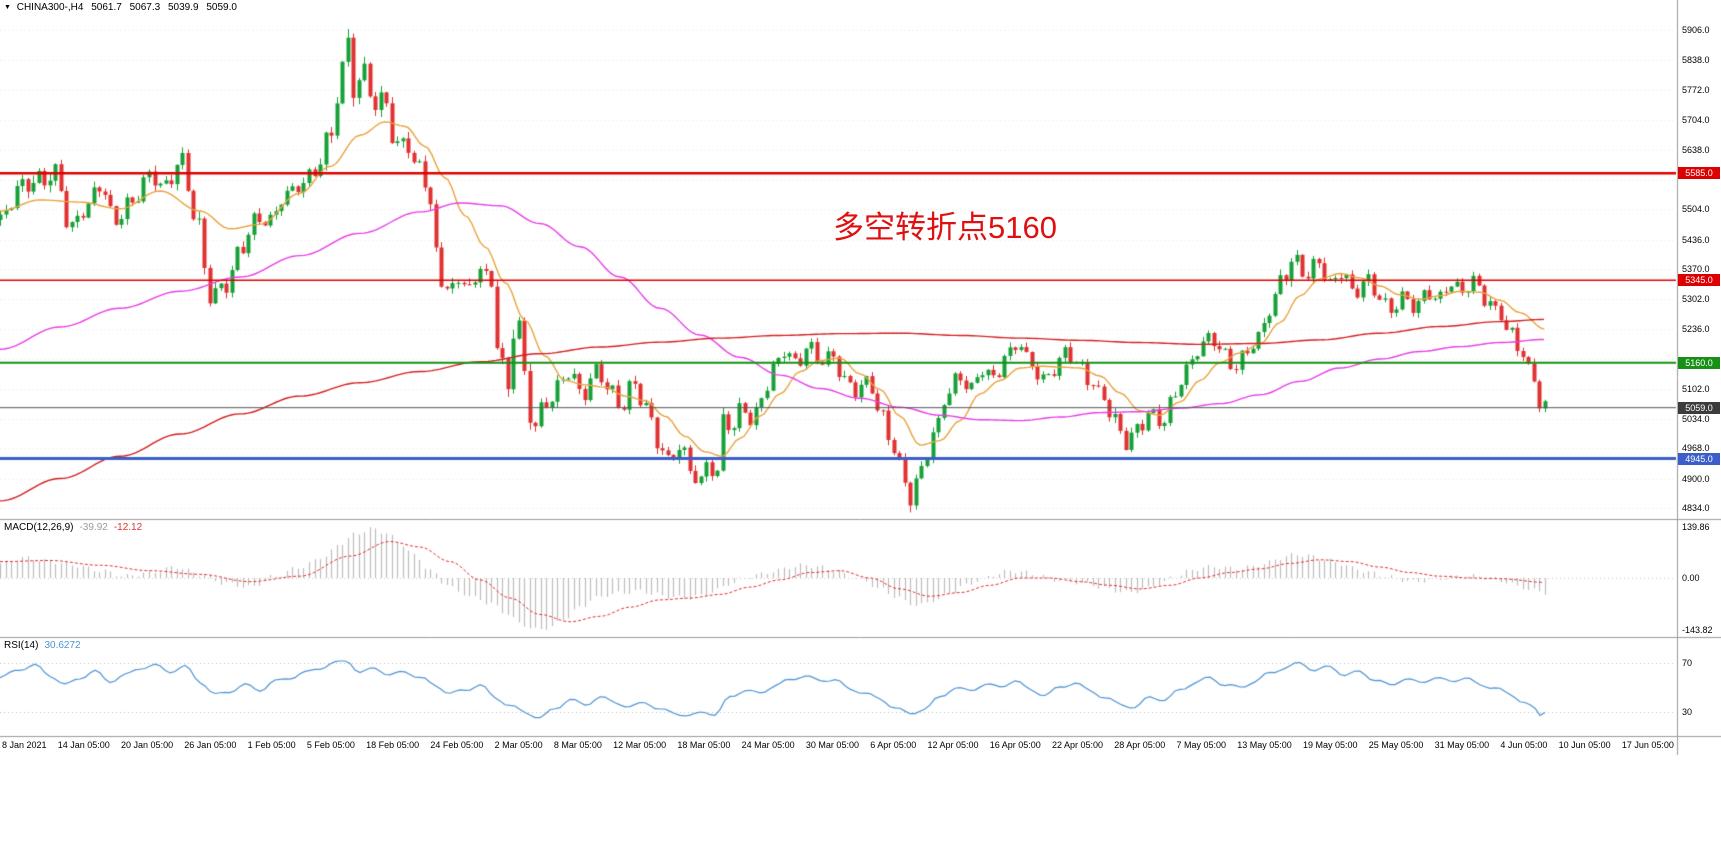  Describe the element at coordinates (1140, 745) in the screenshot. I see `time-axis-label: 28 Apr 05:00` at that location.